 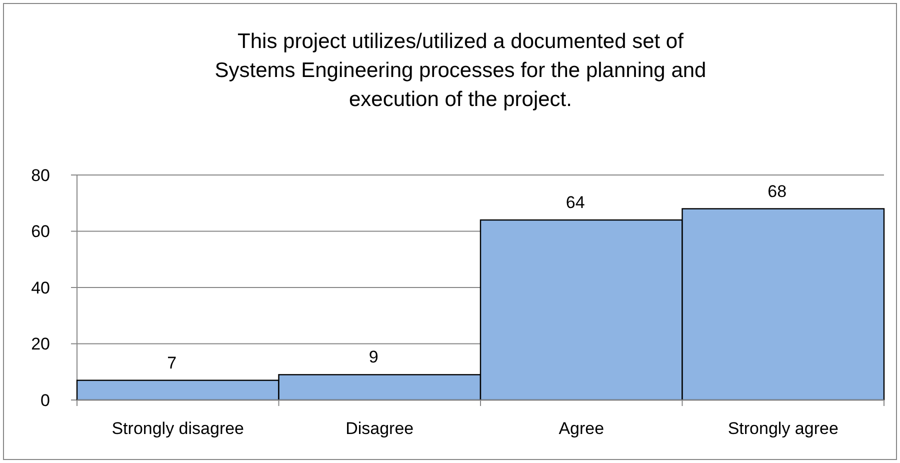 I want to click on data-label: 7, so click(x=172, y=362).